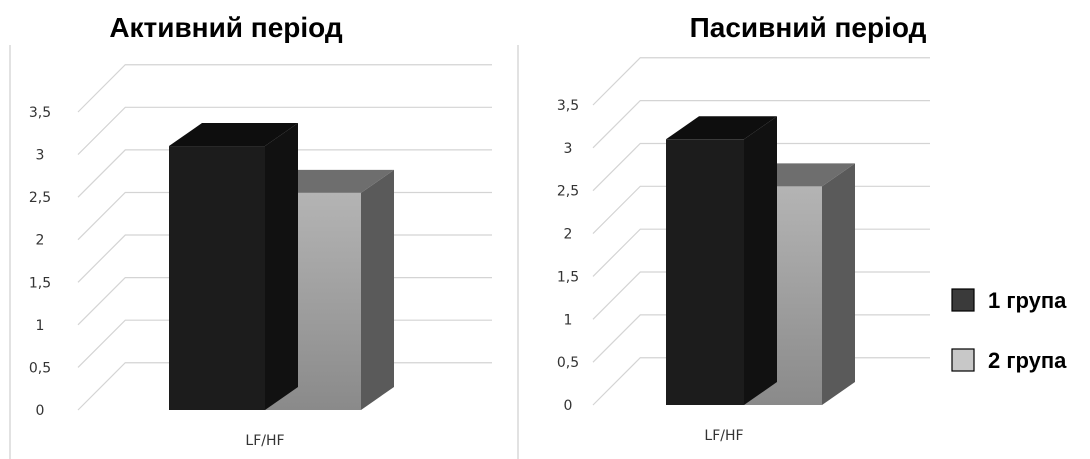  Describe the element at coordinates (1009, 330) in the screenshot. I see `legend: 1 група 2 група` at that location.